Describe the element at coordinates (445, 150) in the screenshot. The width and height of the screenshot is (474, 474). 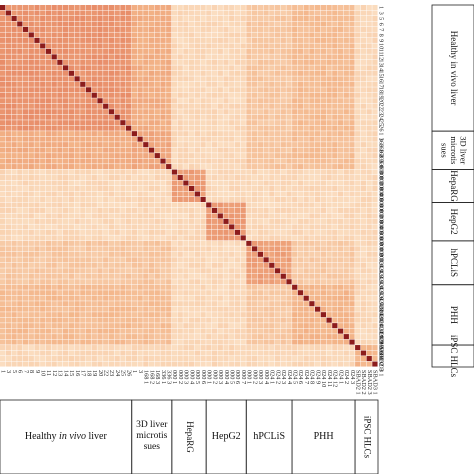
I see `group-label-right: sues` at that location.